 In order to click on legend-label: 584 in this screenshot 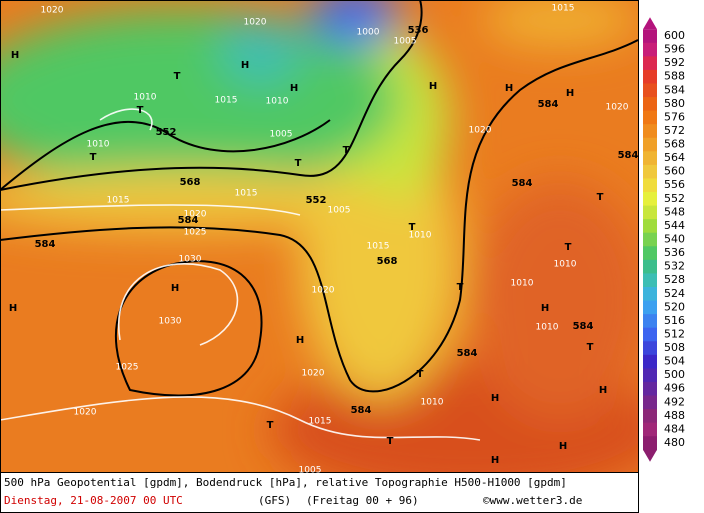, I will do `click(674, 89)`.